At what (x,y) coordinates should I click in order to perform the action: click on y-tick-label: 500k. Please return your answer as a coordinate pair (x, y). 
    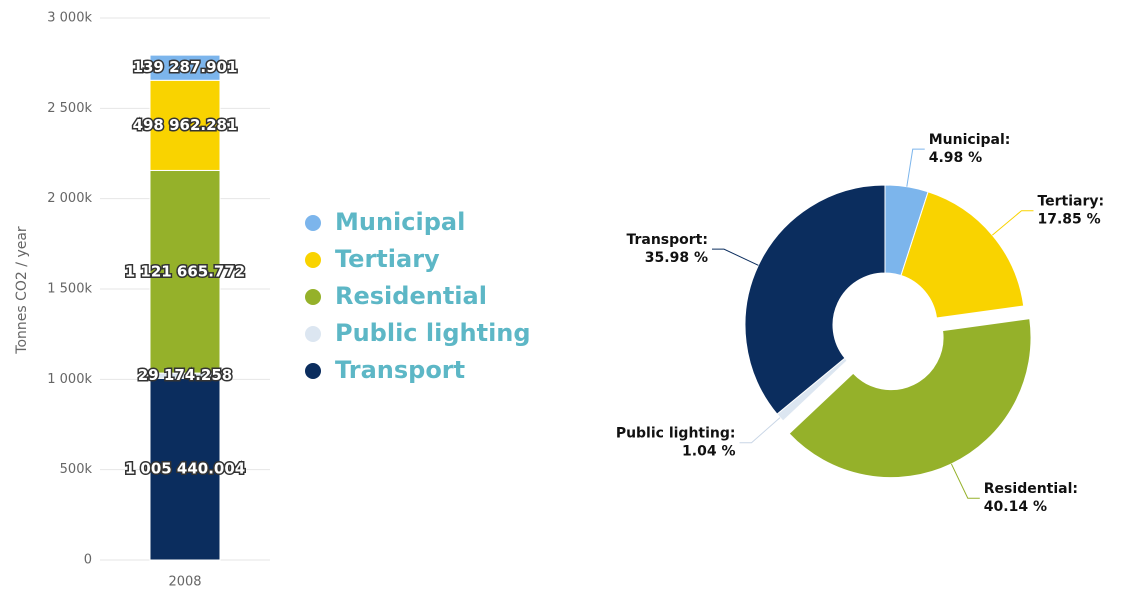
    Looking at the image, I should click on (76, 469).